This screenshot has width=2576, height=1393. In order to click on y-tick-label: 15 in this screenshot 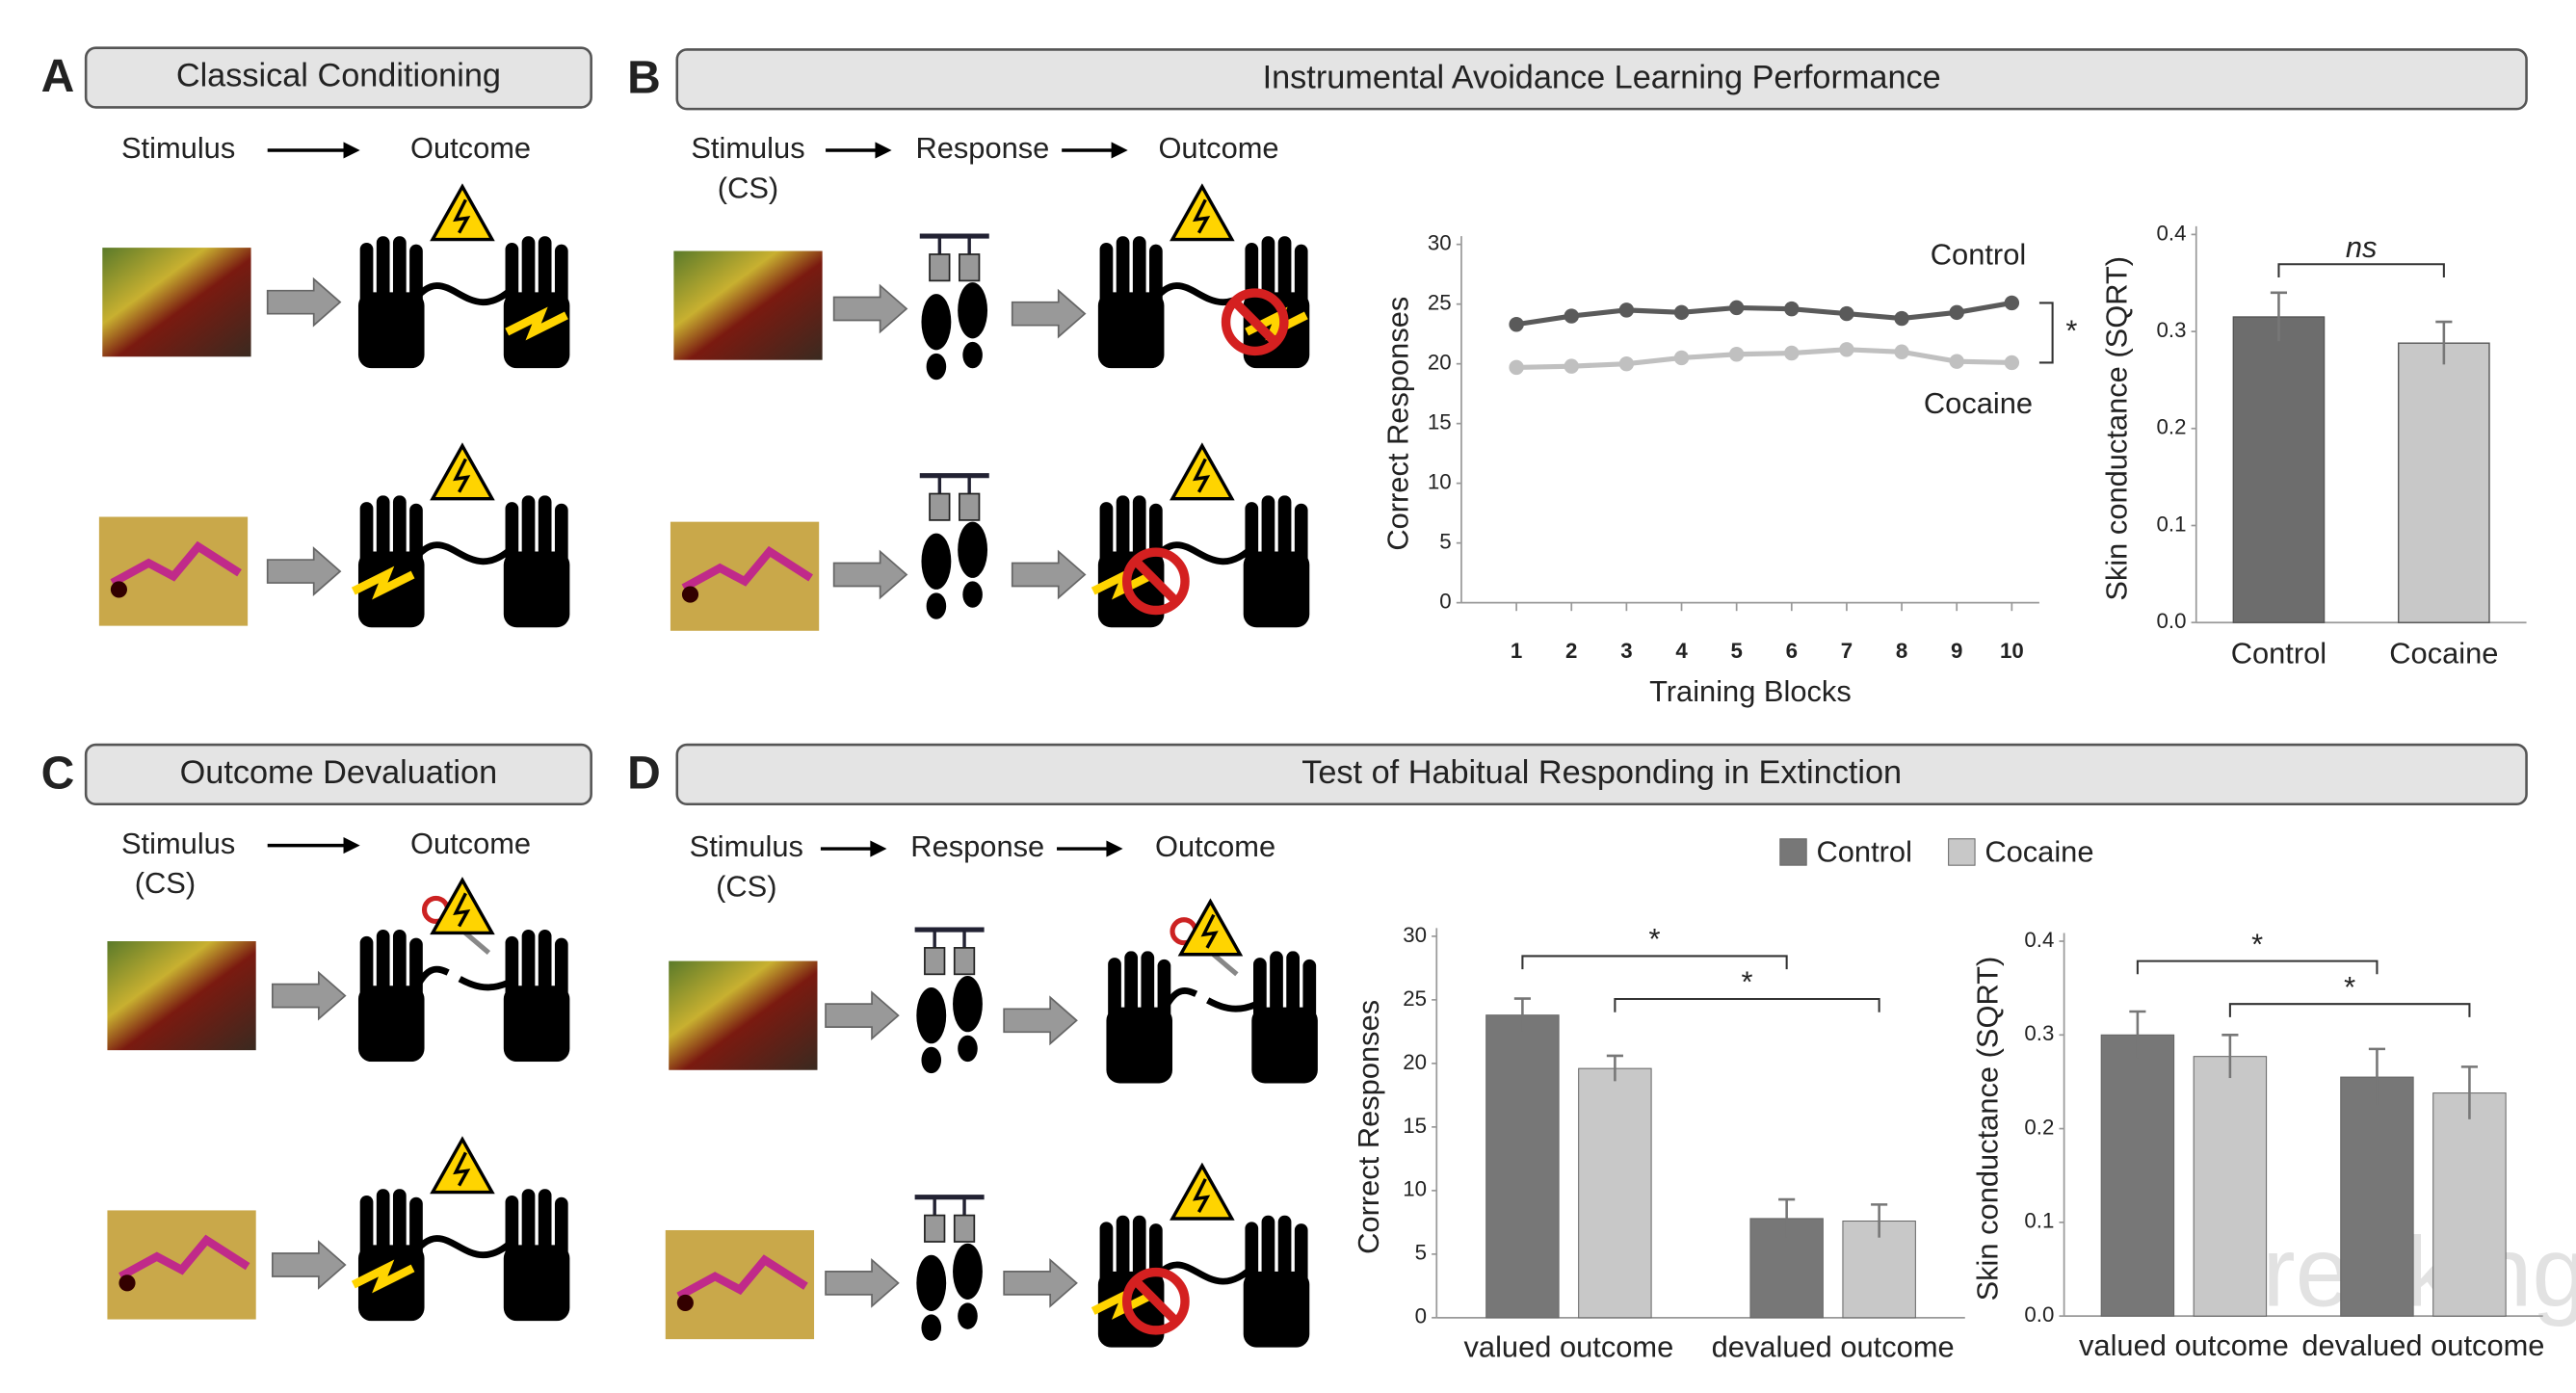, I will do `click(1440, 422)`.